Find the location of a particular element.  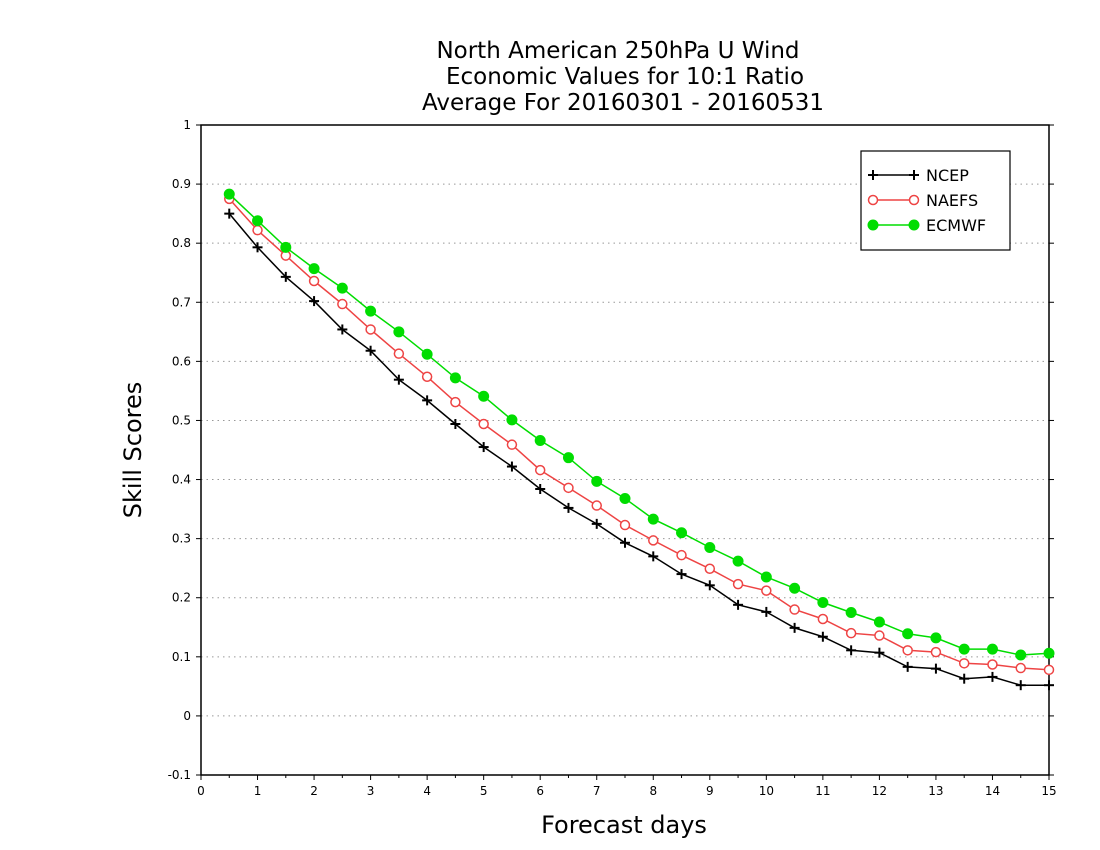

x-tick-label: 0 is located at coordinates (201, 791).